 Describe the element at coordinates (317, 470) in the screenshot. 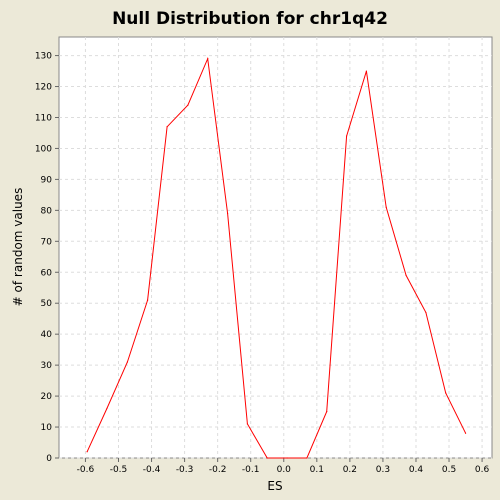

I see `x-tick-label: 0.1` at that location.